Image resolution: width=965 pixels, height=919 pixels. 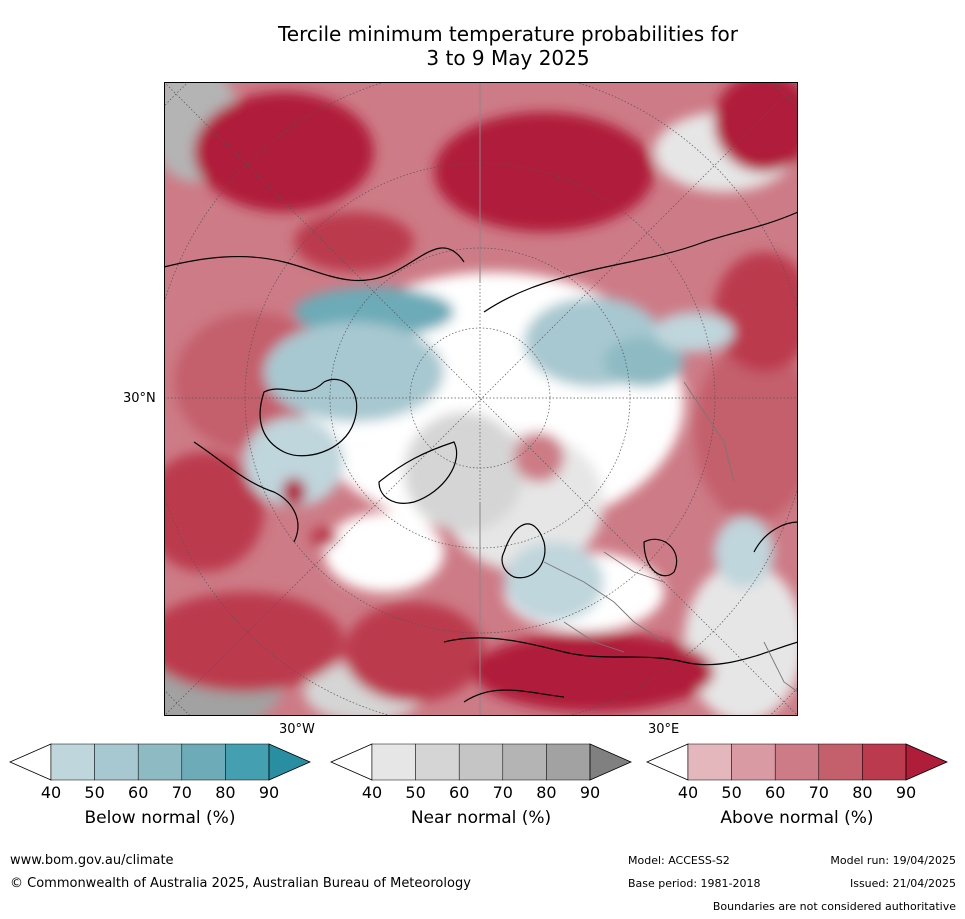 What do you see at coordinates (902, 883) in the screenshot?
I see `footer-issued: Issued: 21/04/2025` at bounding box center [902, 883].